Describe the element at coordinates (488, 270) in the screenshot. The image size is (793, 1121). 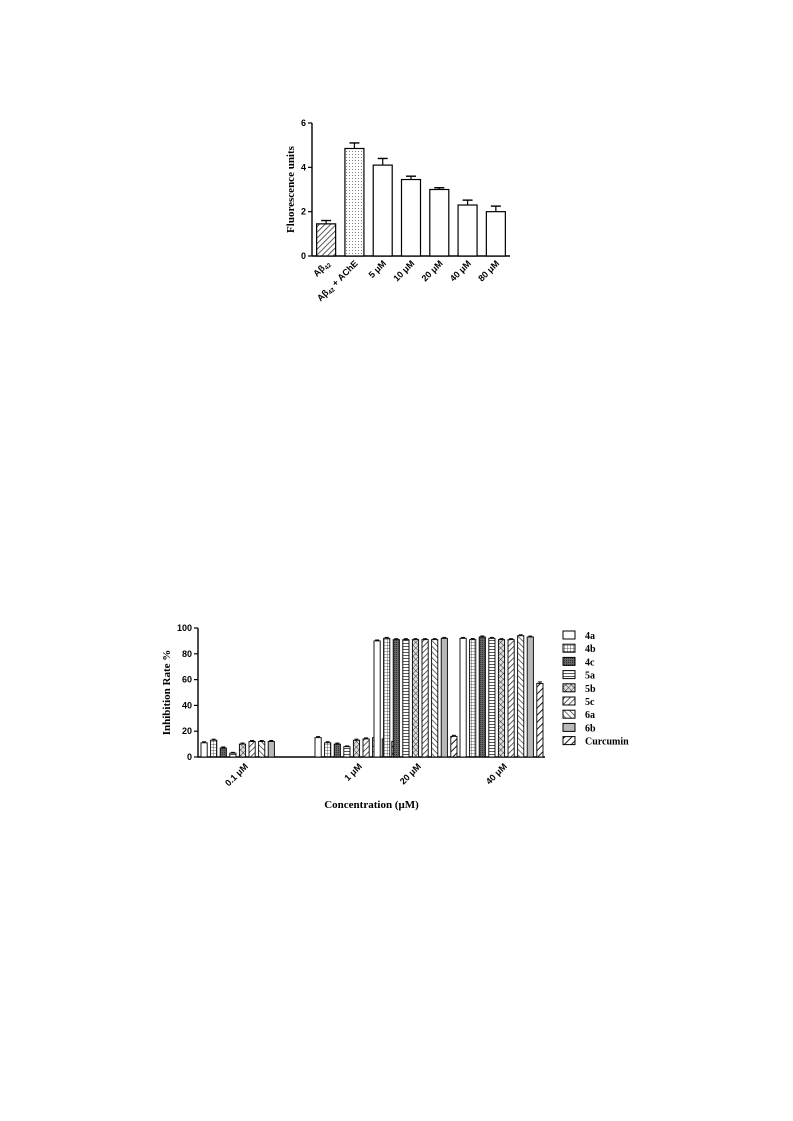
I see `category-label: 80 μM` at that location.